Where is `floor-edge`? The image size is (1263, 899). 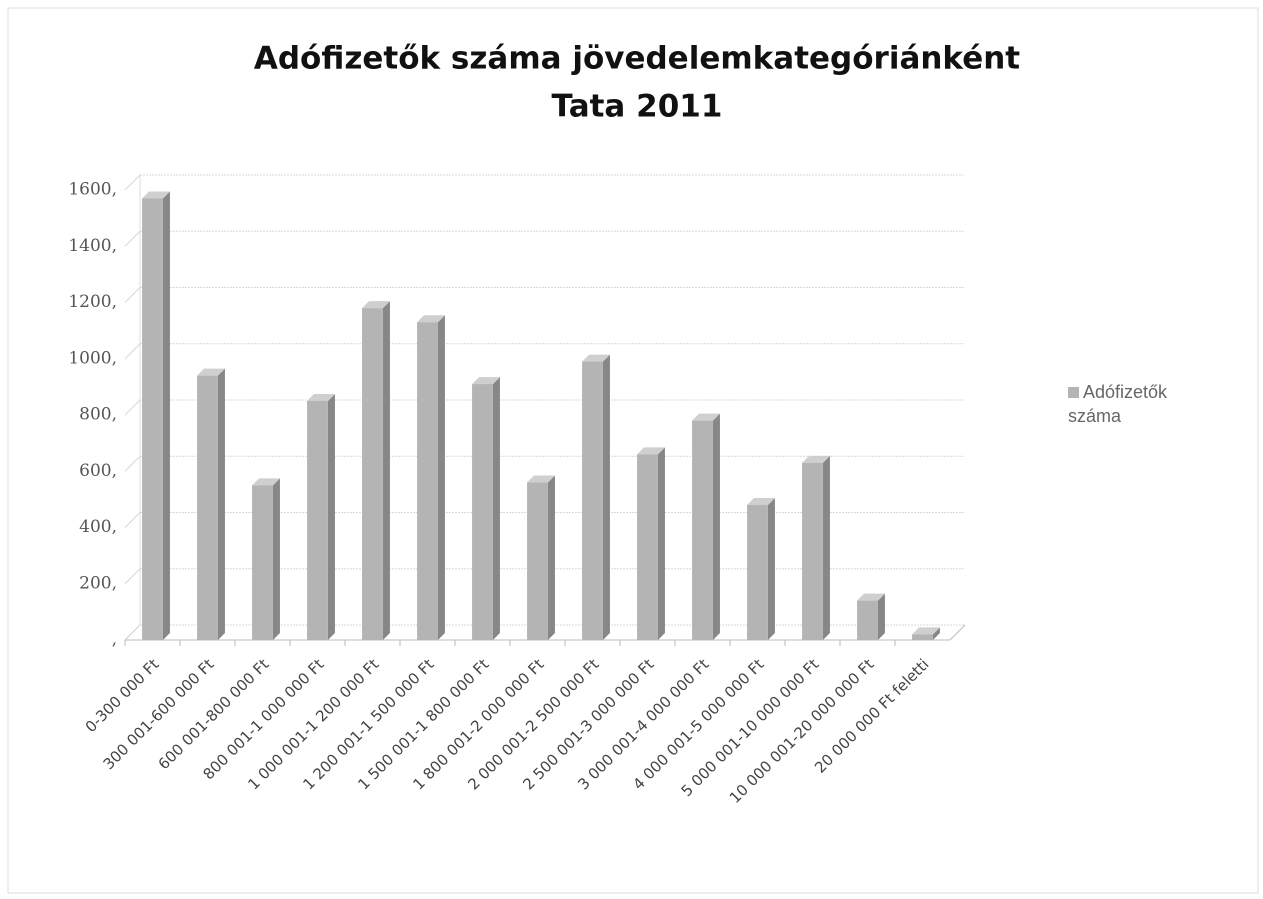 floor-edge is located at coordinates (957, 632).